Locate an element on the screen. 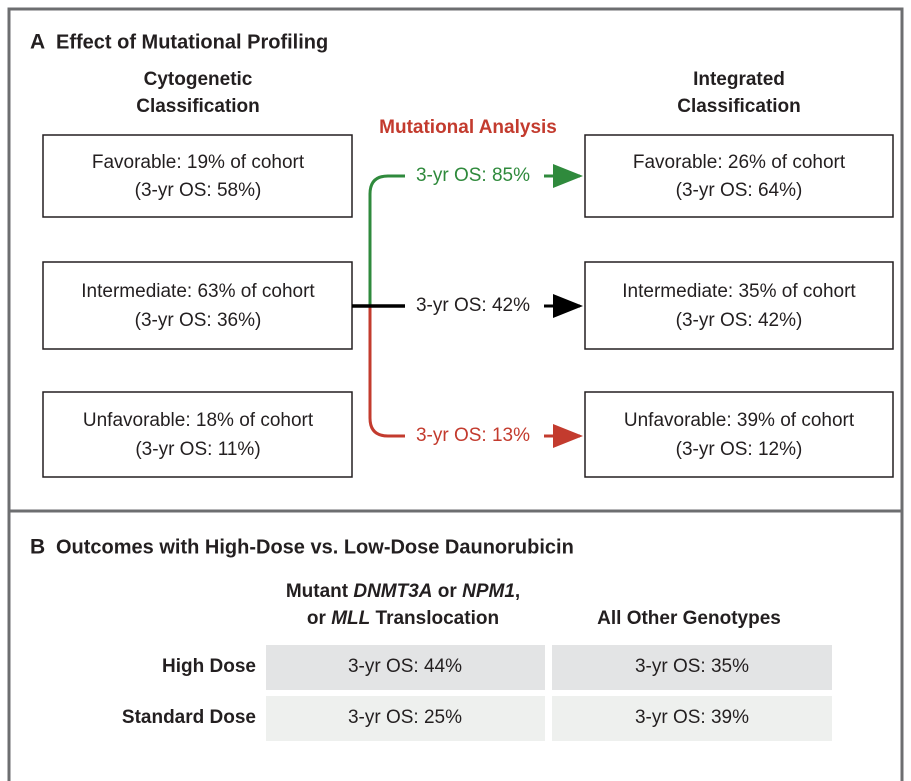 The width and height of the screenshot is (911, 781). panel-label: B is located at coordinates (37, 547).